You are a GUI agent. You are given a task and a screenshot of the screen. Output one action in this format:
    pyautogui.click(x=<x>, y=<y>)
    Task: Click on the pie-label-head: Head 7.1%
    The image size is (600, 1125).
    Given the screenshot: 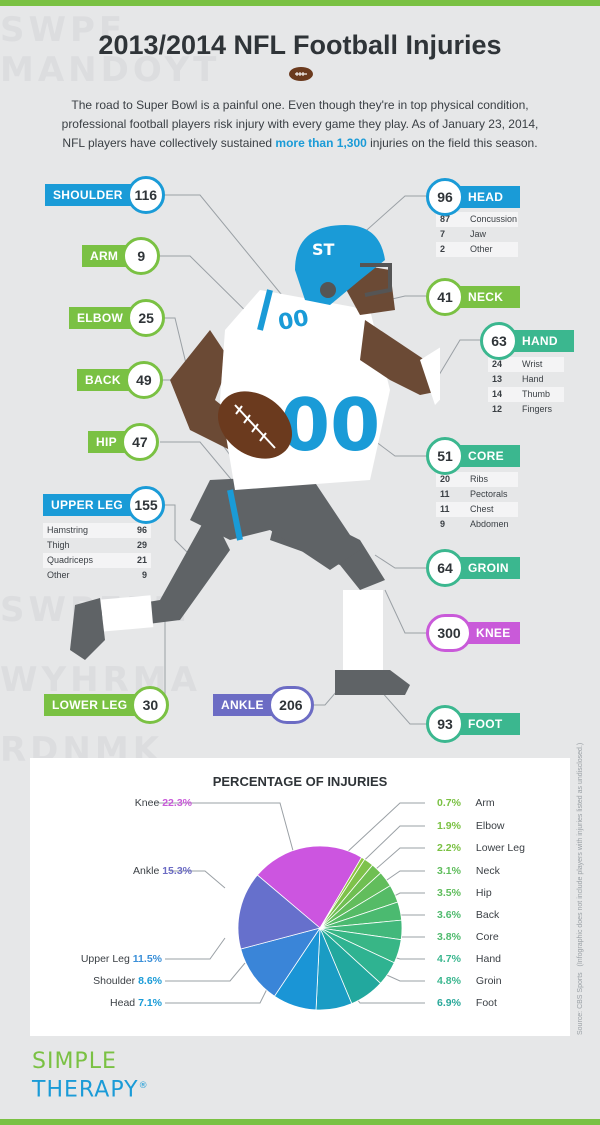 What is the action you would take?
    pyautogui.click(x=136, y=1003)
    